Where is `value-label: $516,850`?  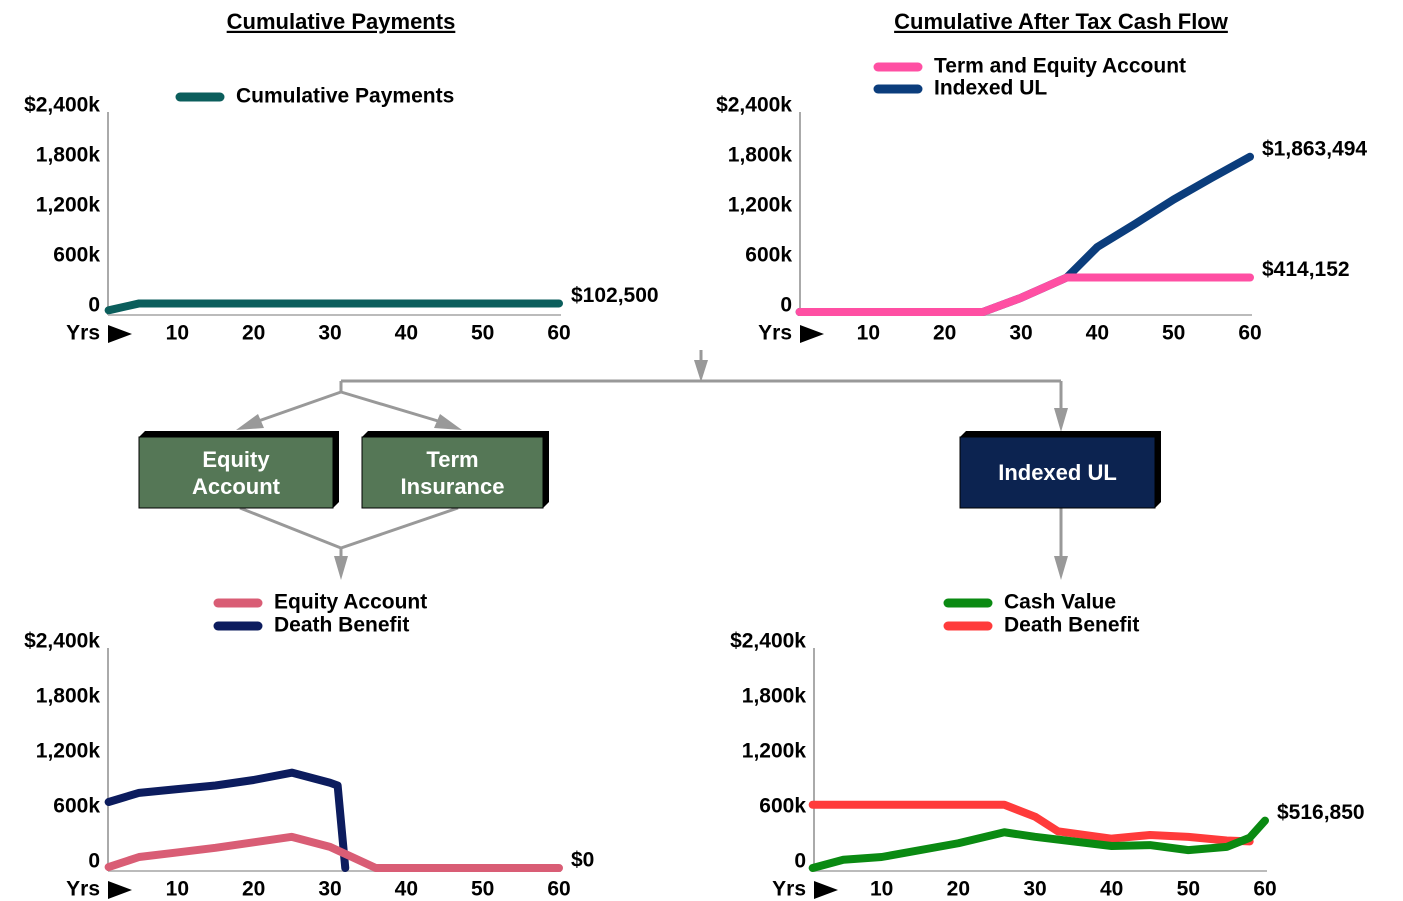
value-label: $516,850 is located at coordinates (1321, 812).